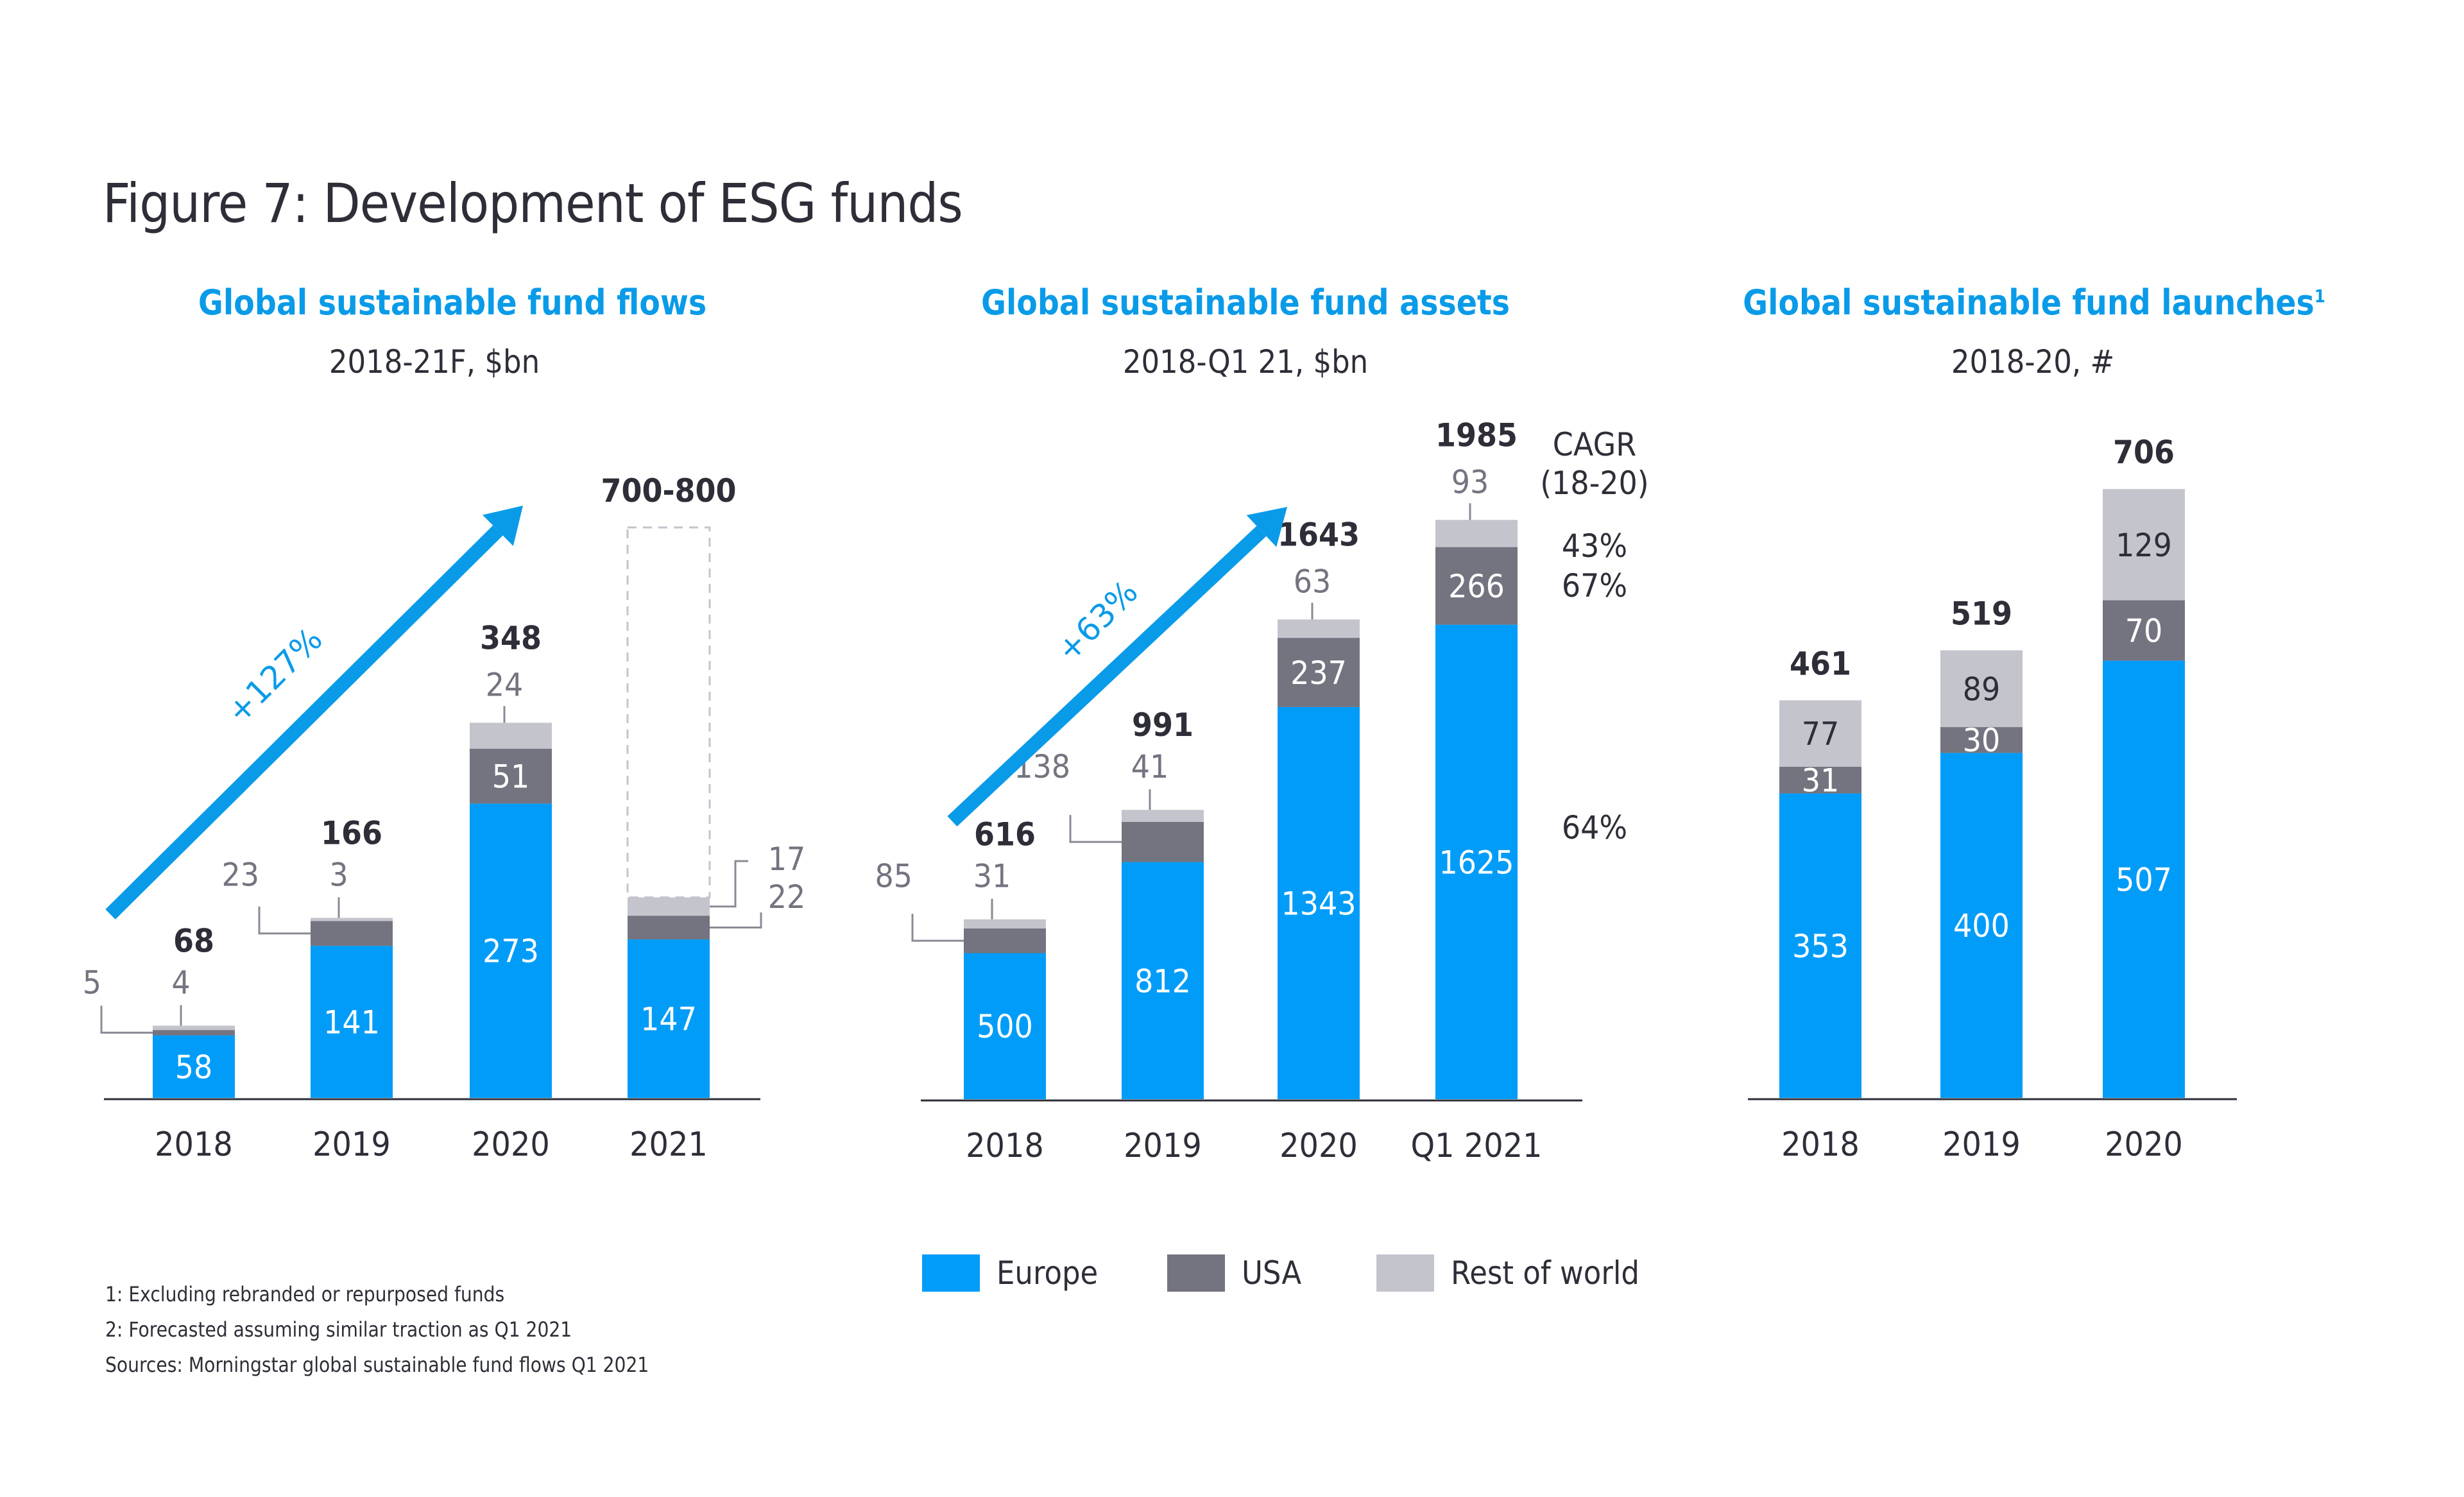 This screenshot has width=2464, height=1497. I want to click on chart-title-launches-text: Global sustainable fund launches, so click(2029, 302).